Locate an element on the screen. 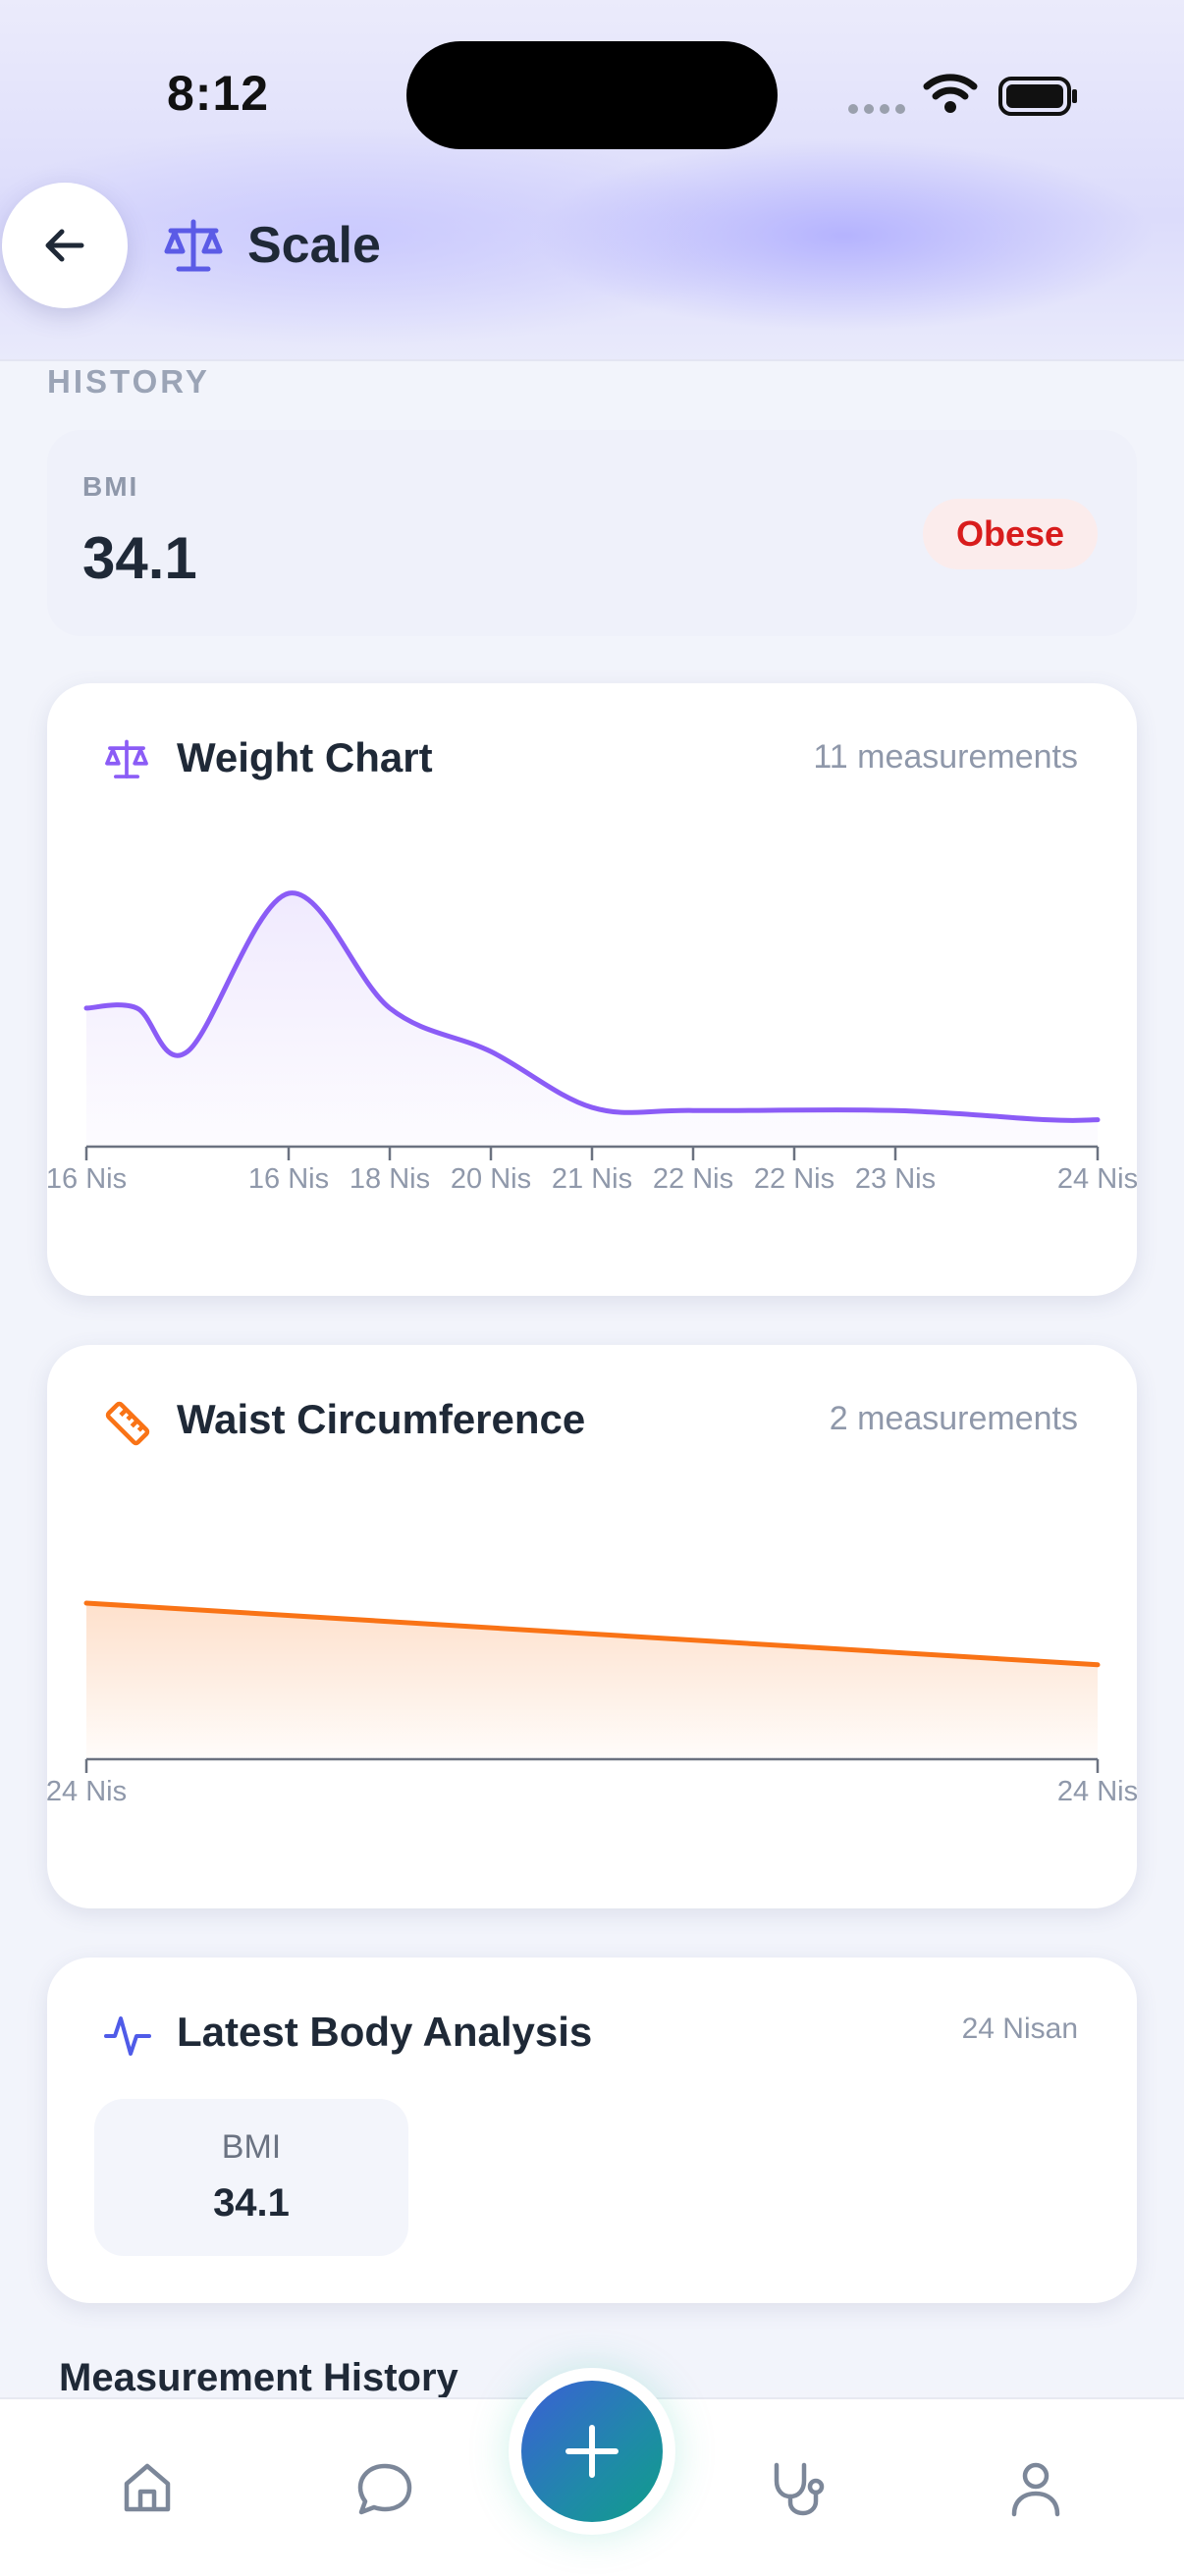 The image size is (1184, 2576). add-measurement-fab-ring is located at coordinates (592, 2451).